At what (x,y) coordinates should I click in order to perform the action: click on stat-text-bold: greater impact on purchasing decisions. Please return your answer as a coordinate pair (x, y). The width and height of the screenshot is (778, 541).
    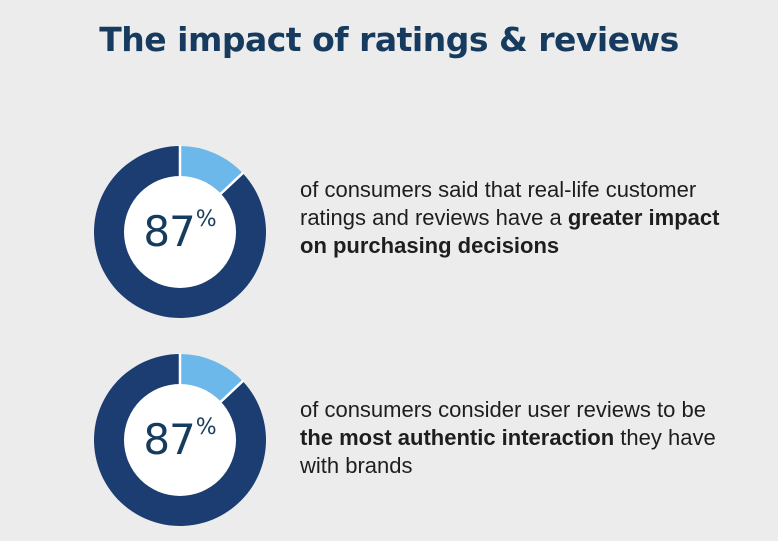
    Looking at the image, I should click on (510, 231).